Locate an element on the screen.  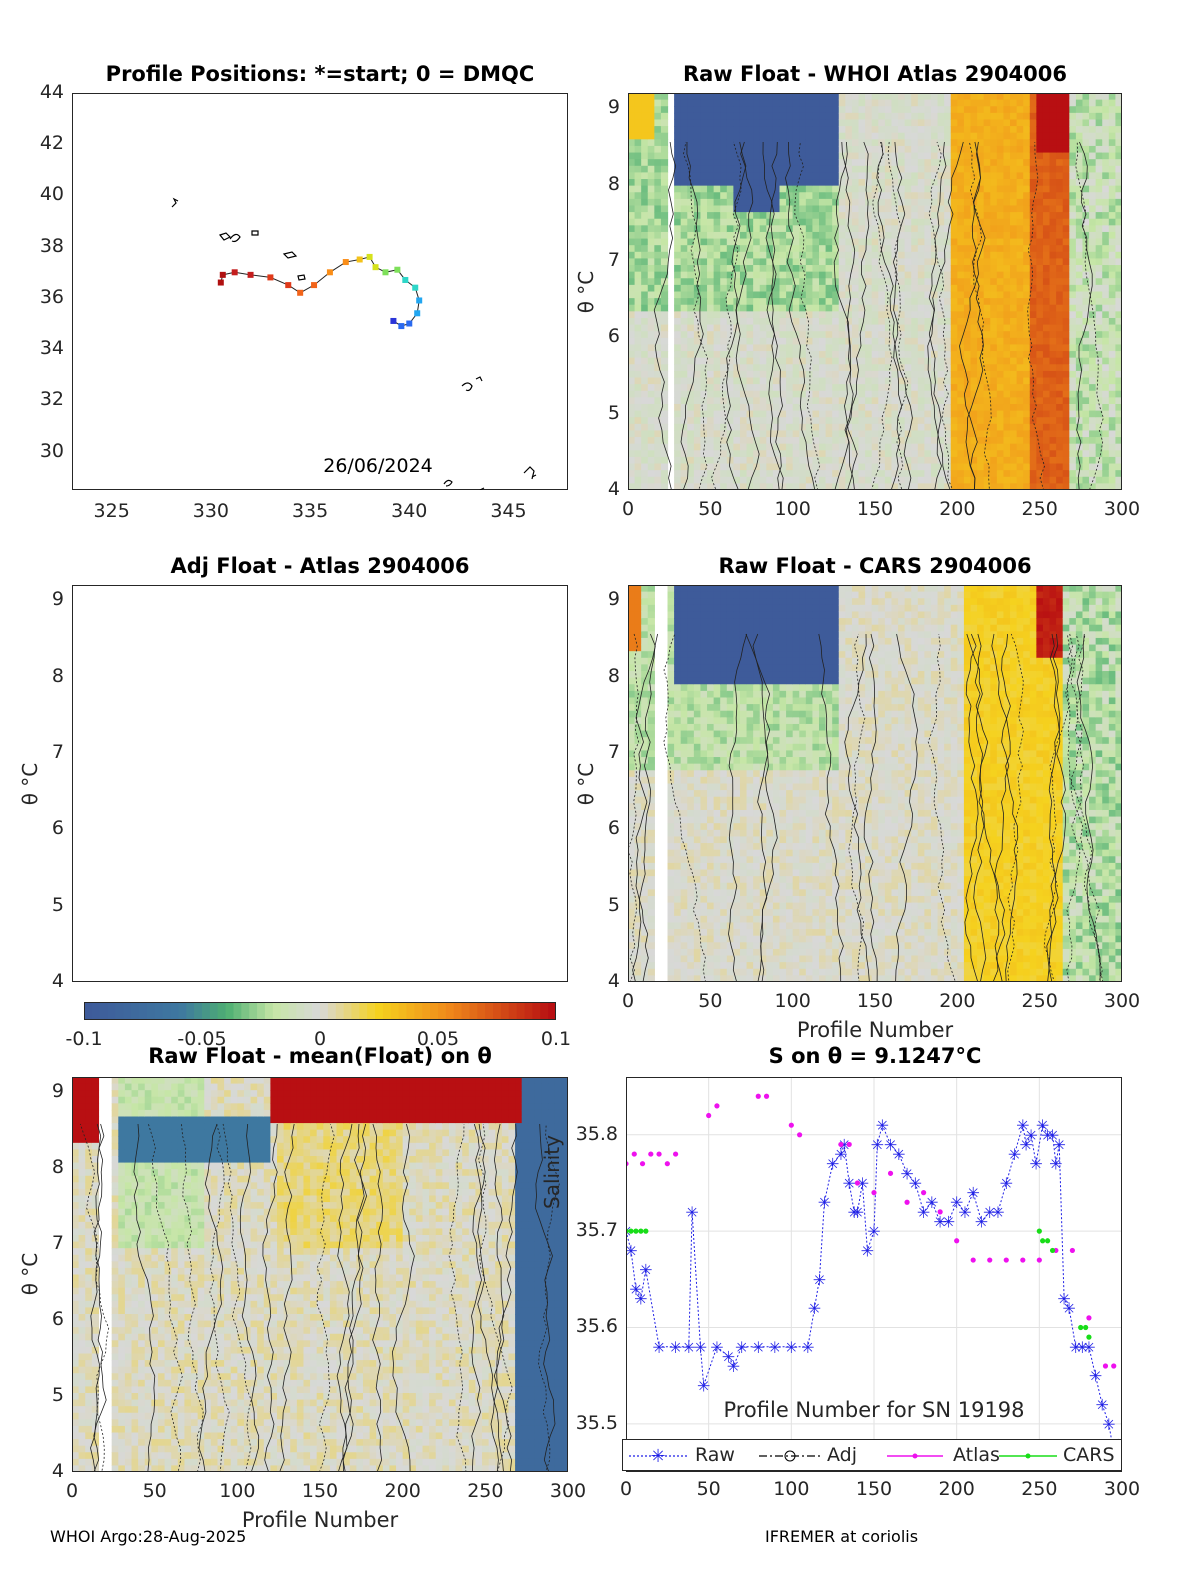
raw-atlas-heatmap is located at coordinates (875, 291).